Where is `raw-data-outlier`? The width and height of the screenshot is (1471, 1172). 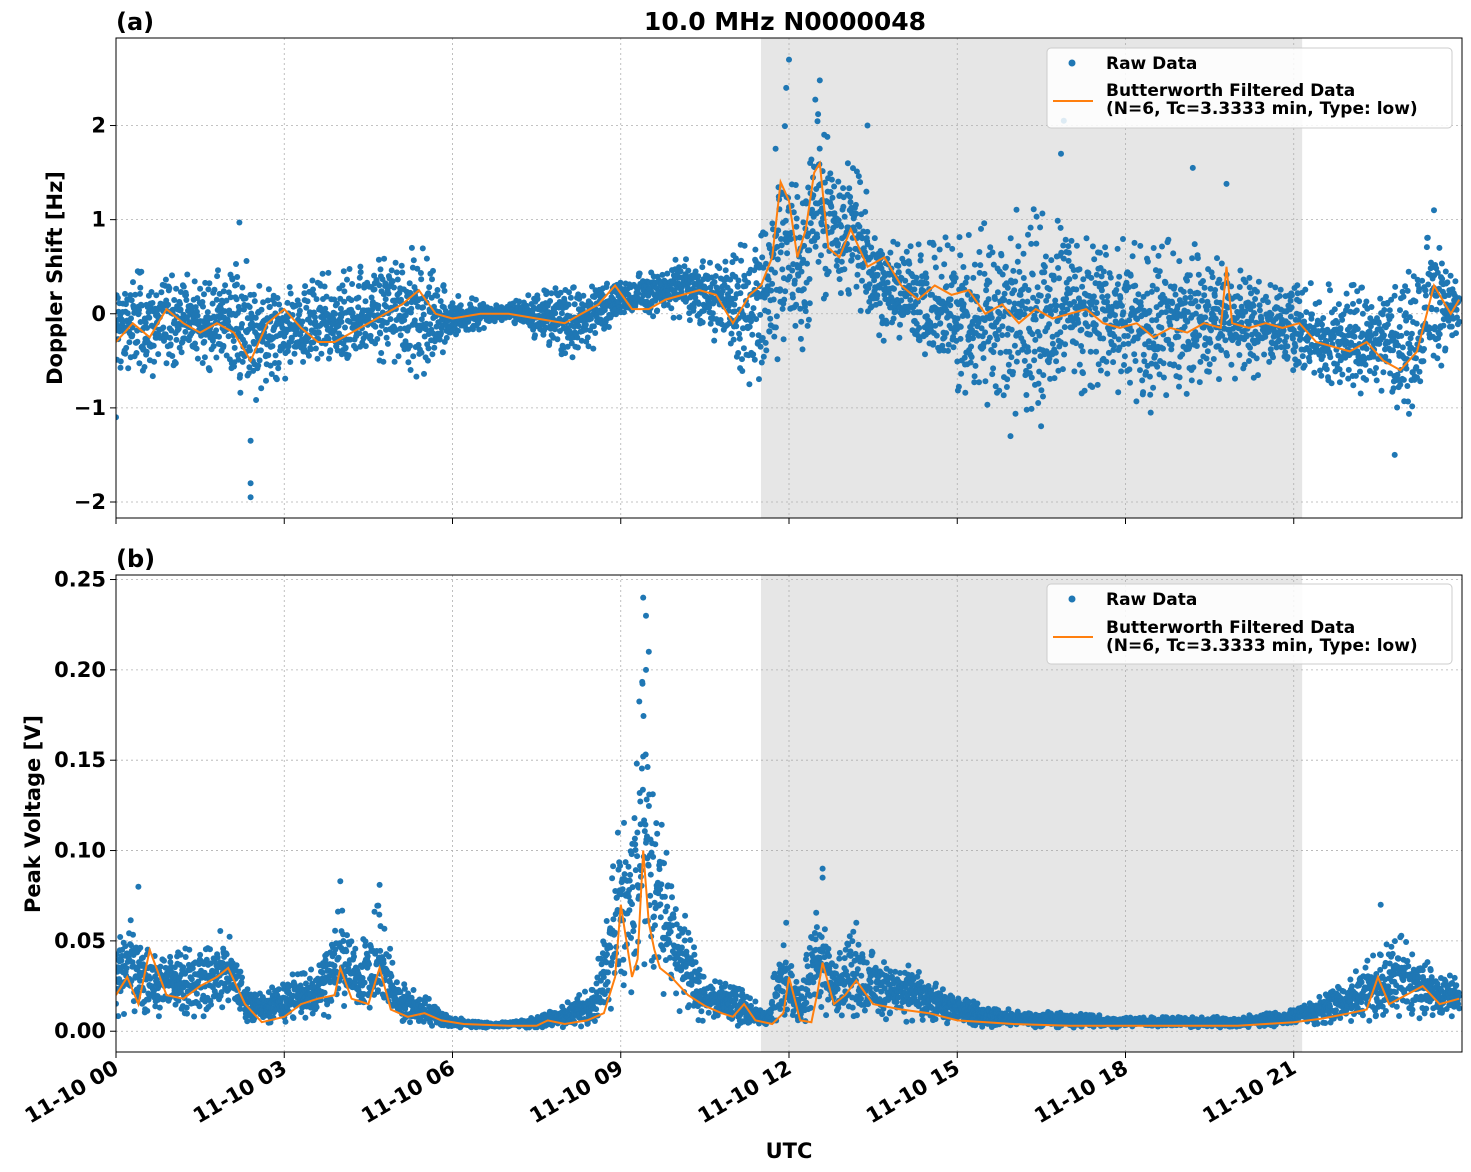 raw-data-outlier is located at coordinates (867, 125).